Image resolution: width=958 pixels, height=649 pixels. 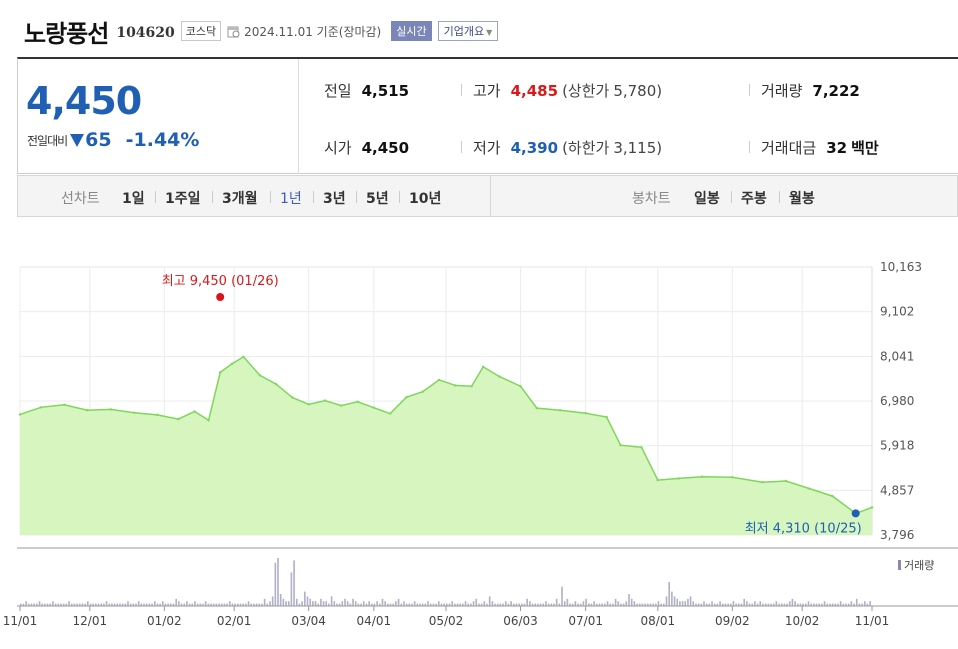 I want to click on x-tick-label: 12/01, so click(x=90, y=621).